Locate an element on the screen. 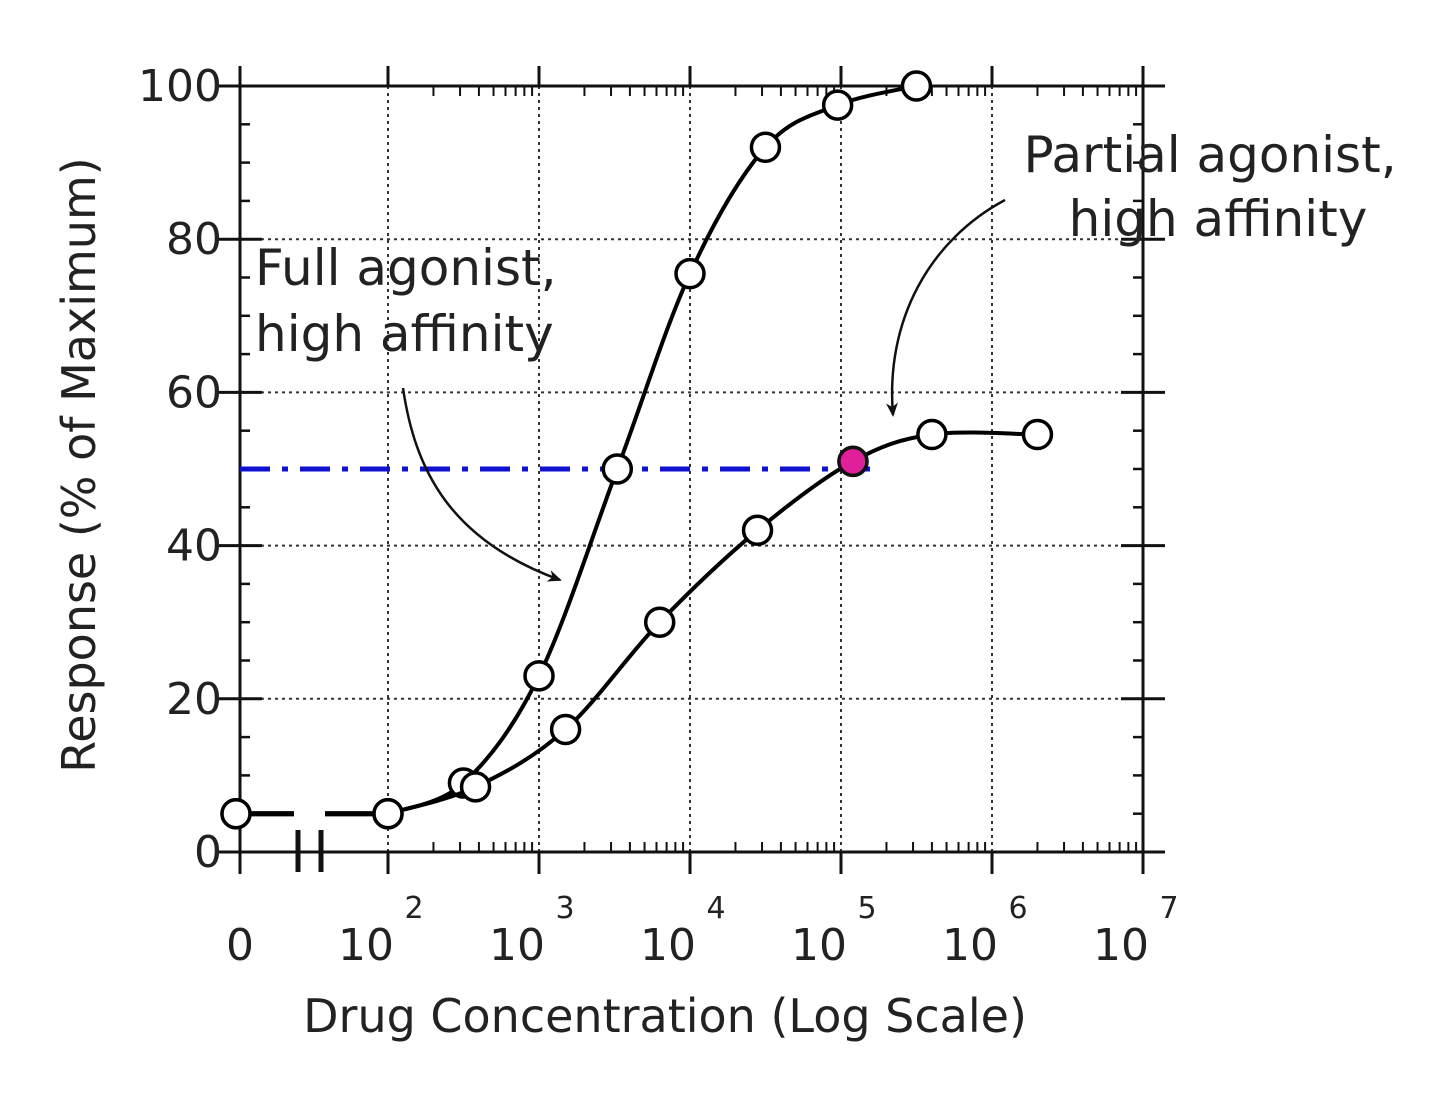  y-tick-label-20: 20 is located at coordinates (194, 699).